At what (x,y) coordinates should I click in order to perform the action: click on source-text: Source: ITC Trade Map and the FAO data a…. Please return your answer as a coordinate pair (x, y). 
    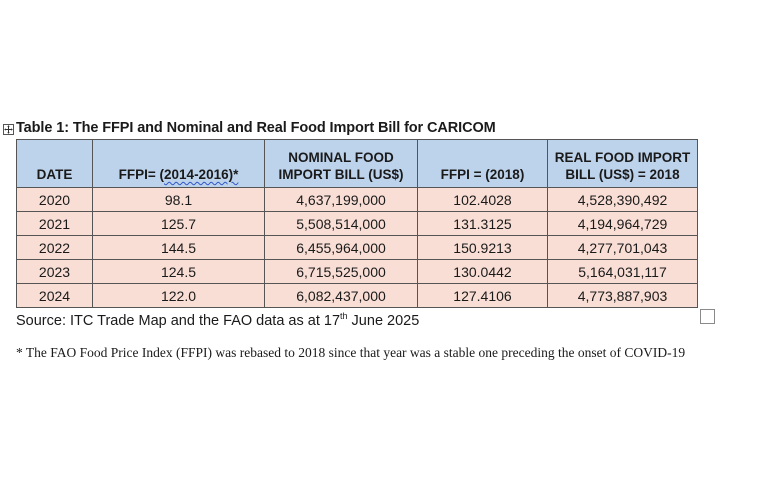
    Looking at the image, I should click on (178, 320).